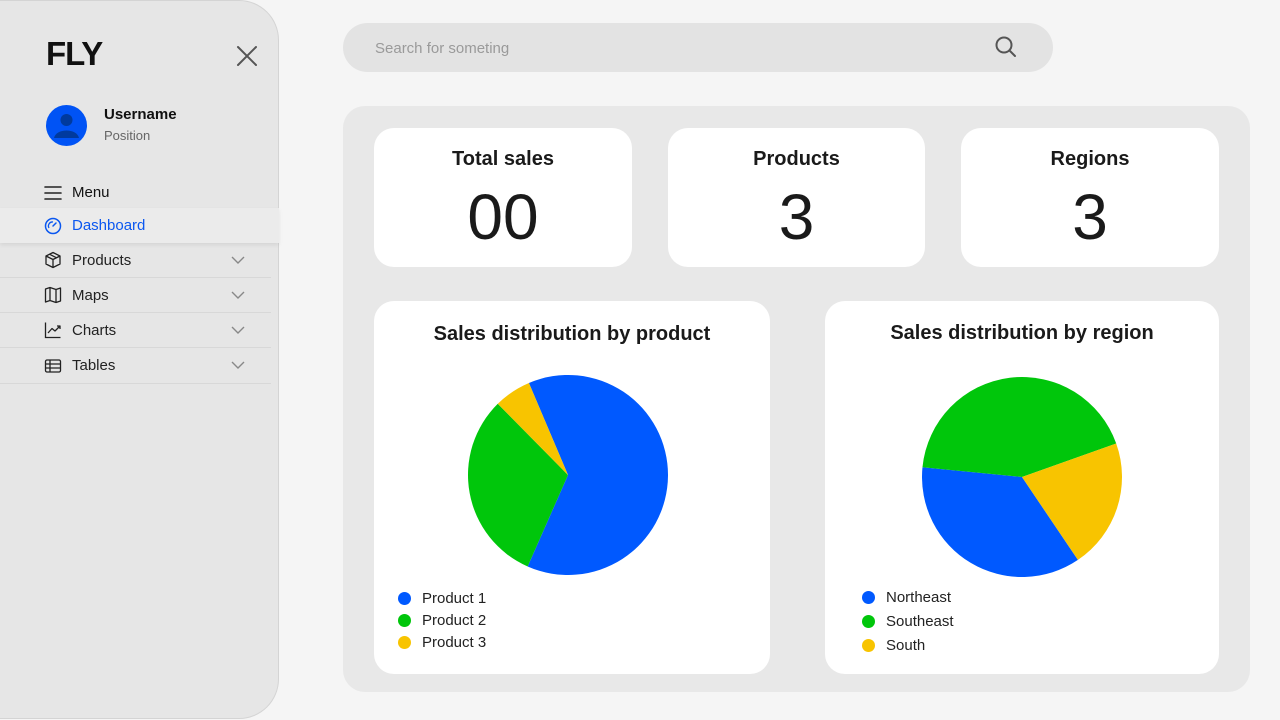  I want to click on stat-card-regions: Regions 3, so click(1090, 197).